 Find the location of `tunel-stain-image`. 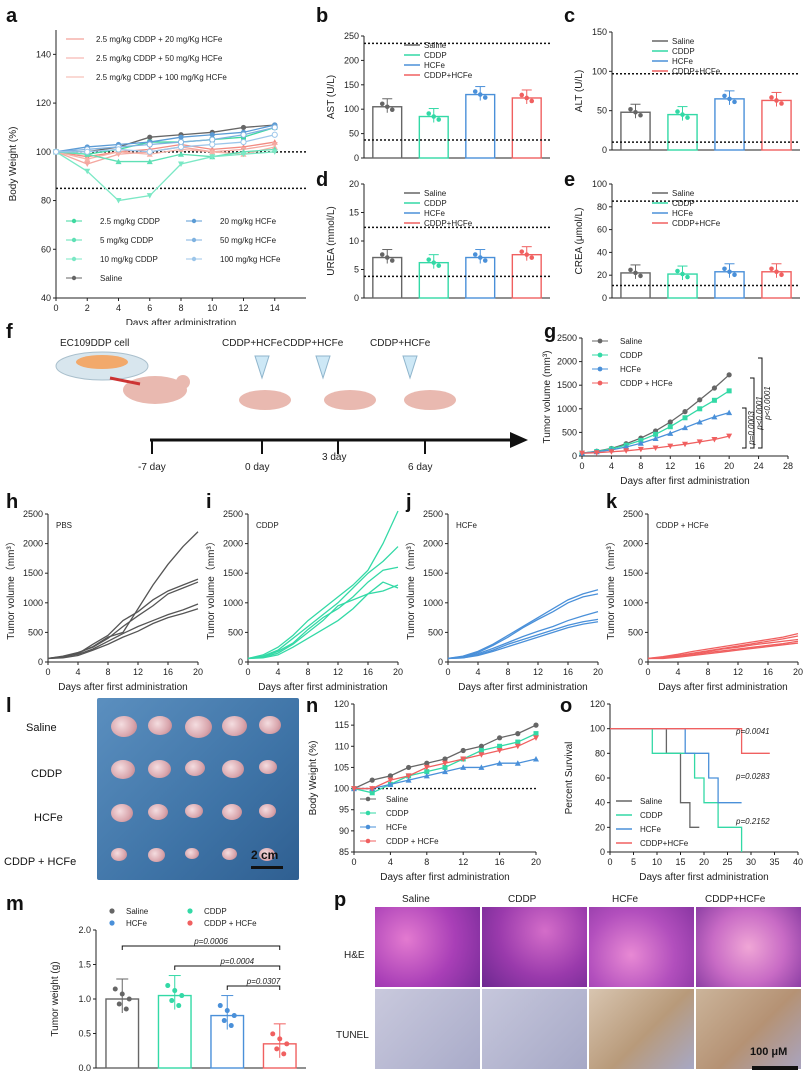

tunel-stain-image is located at coordinates (534, 1029).